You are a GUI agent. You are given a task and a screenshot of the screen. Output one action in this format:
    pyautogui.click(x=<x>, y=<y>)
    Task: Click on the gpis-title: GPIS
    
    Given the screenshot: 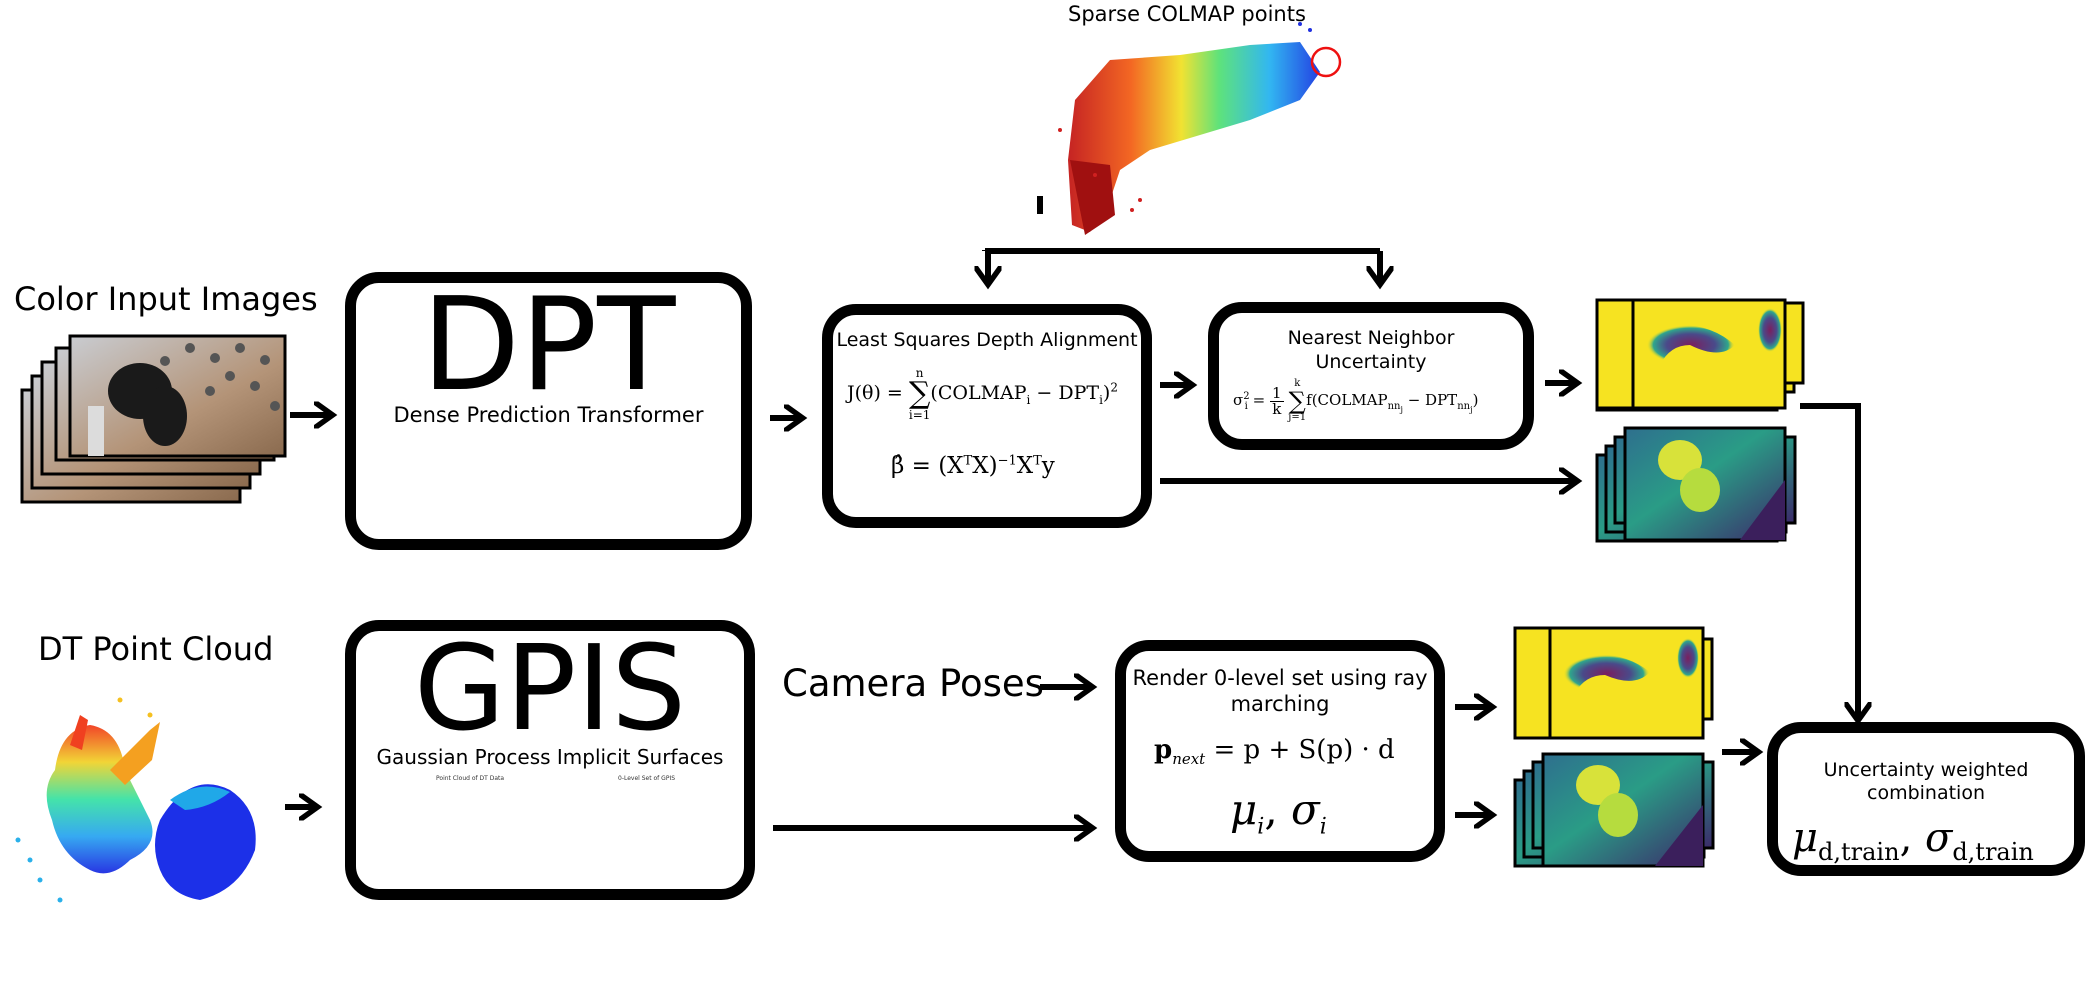 What is the action you would take?
    pyautogui.click(x=550, y=688)
    